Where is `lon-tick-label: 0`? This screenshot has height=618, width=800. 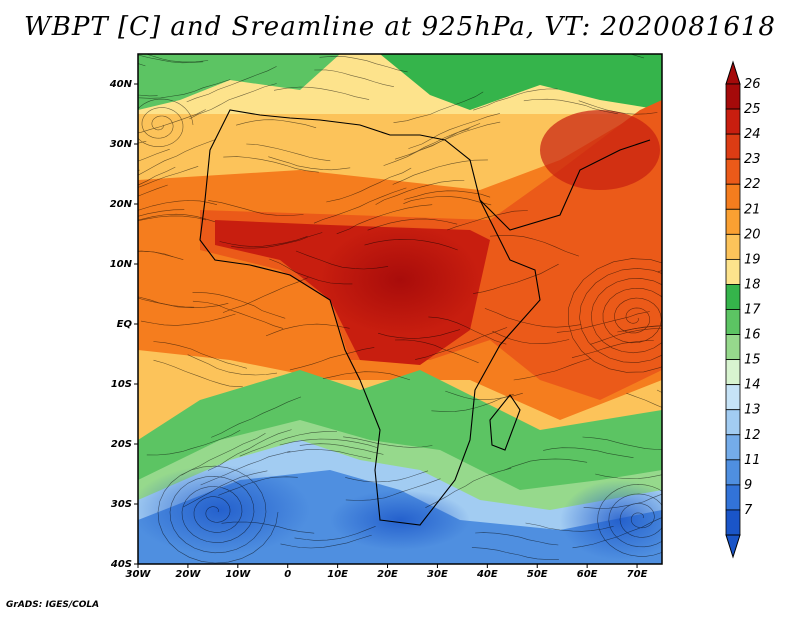
lon-tick-label: 0 is located at coordinates (287, 574).